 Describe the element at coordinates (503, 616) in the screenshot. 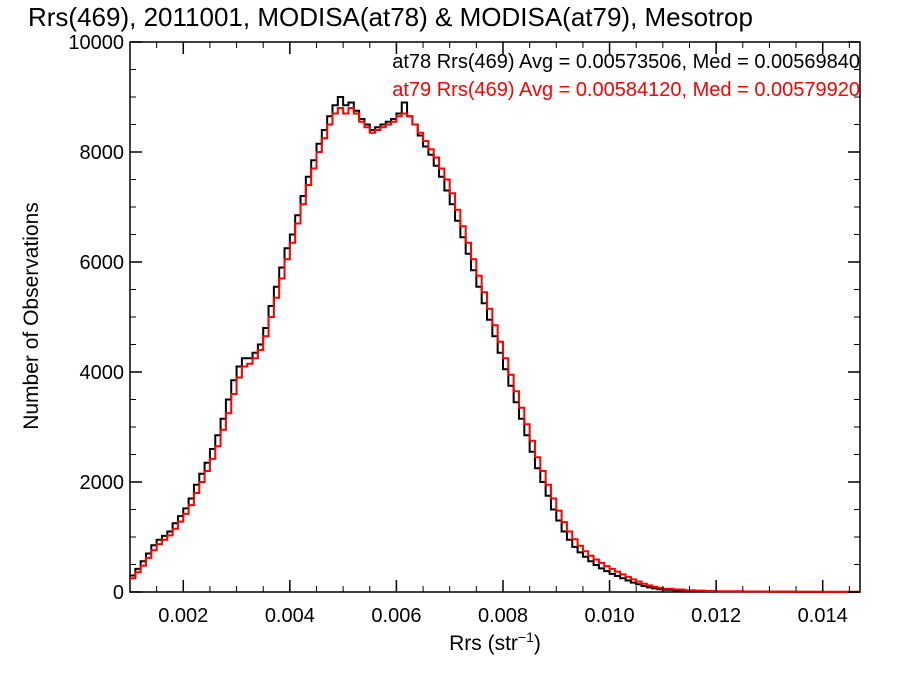

I see `x-tick-label: 0.008` at that location.